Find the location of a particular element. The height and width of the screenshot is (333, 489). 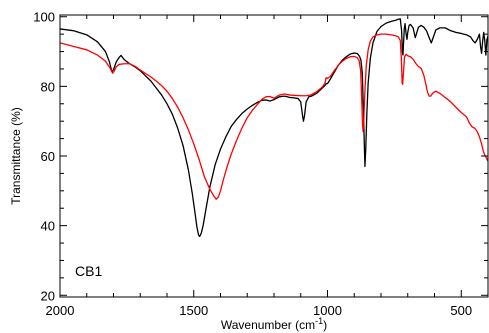

x-tick-label: 2000 is located at coordinates (60, 310).